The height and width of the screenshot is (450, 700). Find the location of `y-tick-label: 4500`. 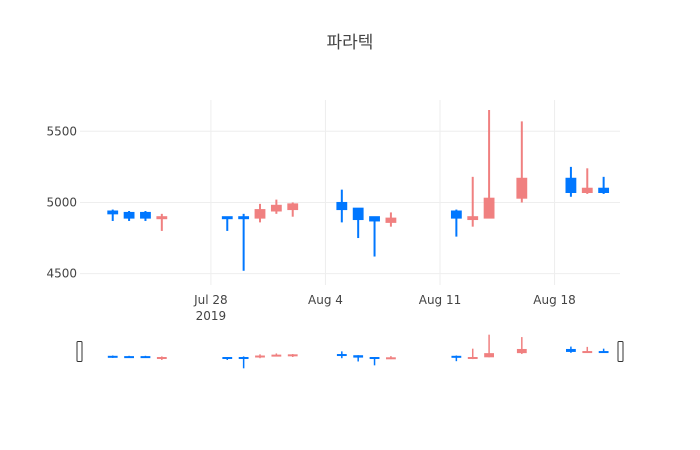

y-tick-label: 4500 is located at coordinates (61, 274).